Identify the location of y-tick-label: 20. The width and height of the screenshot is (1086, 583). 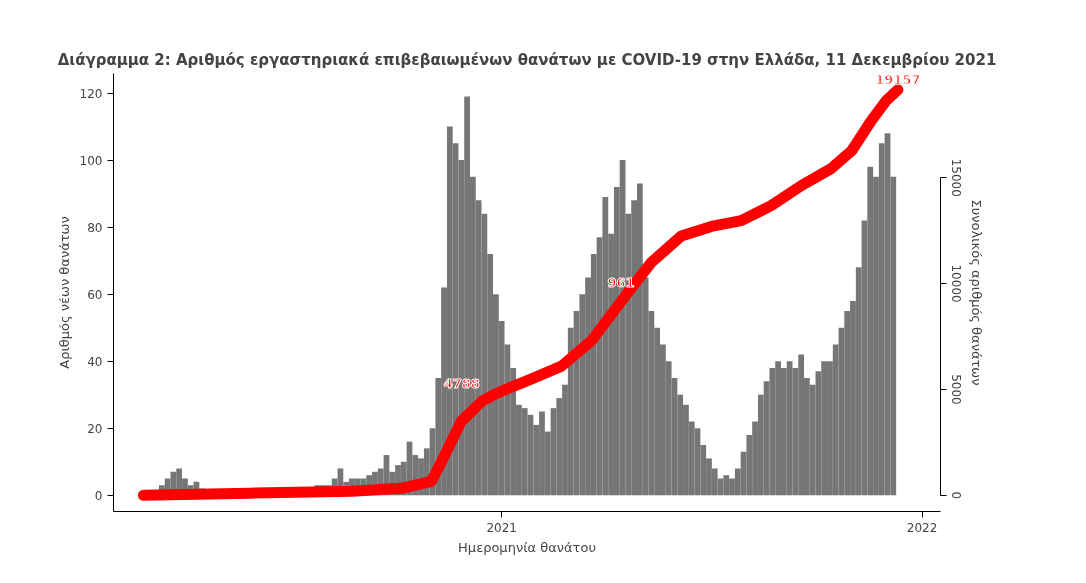
(95, 428).